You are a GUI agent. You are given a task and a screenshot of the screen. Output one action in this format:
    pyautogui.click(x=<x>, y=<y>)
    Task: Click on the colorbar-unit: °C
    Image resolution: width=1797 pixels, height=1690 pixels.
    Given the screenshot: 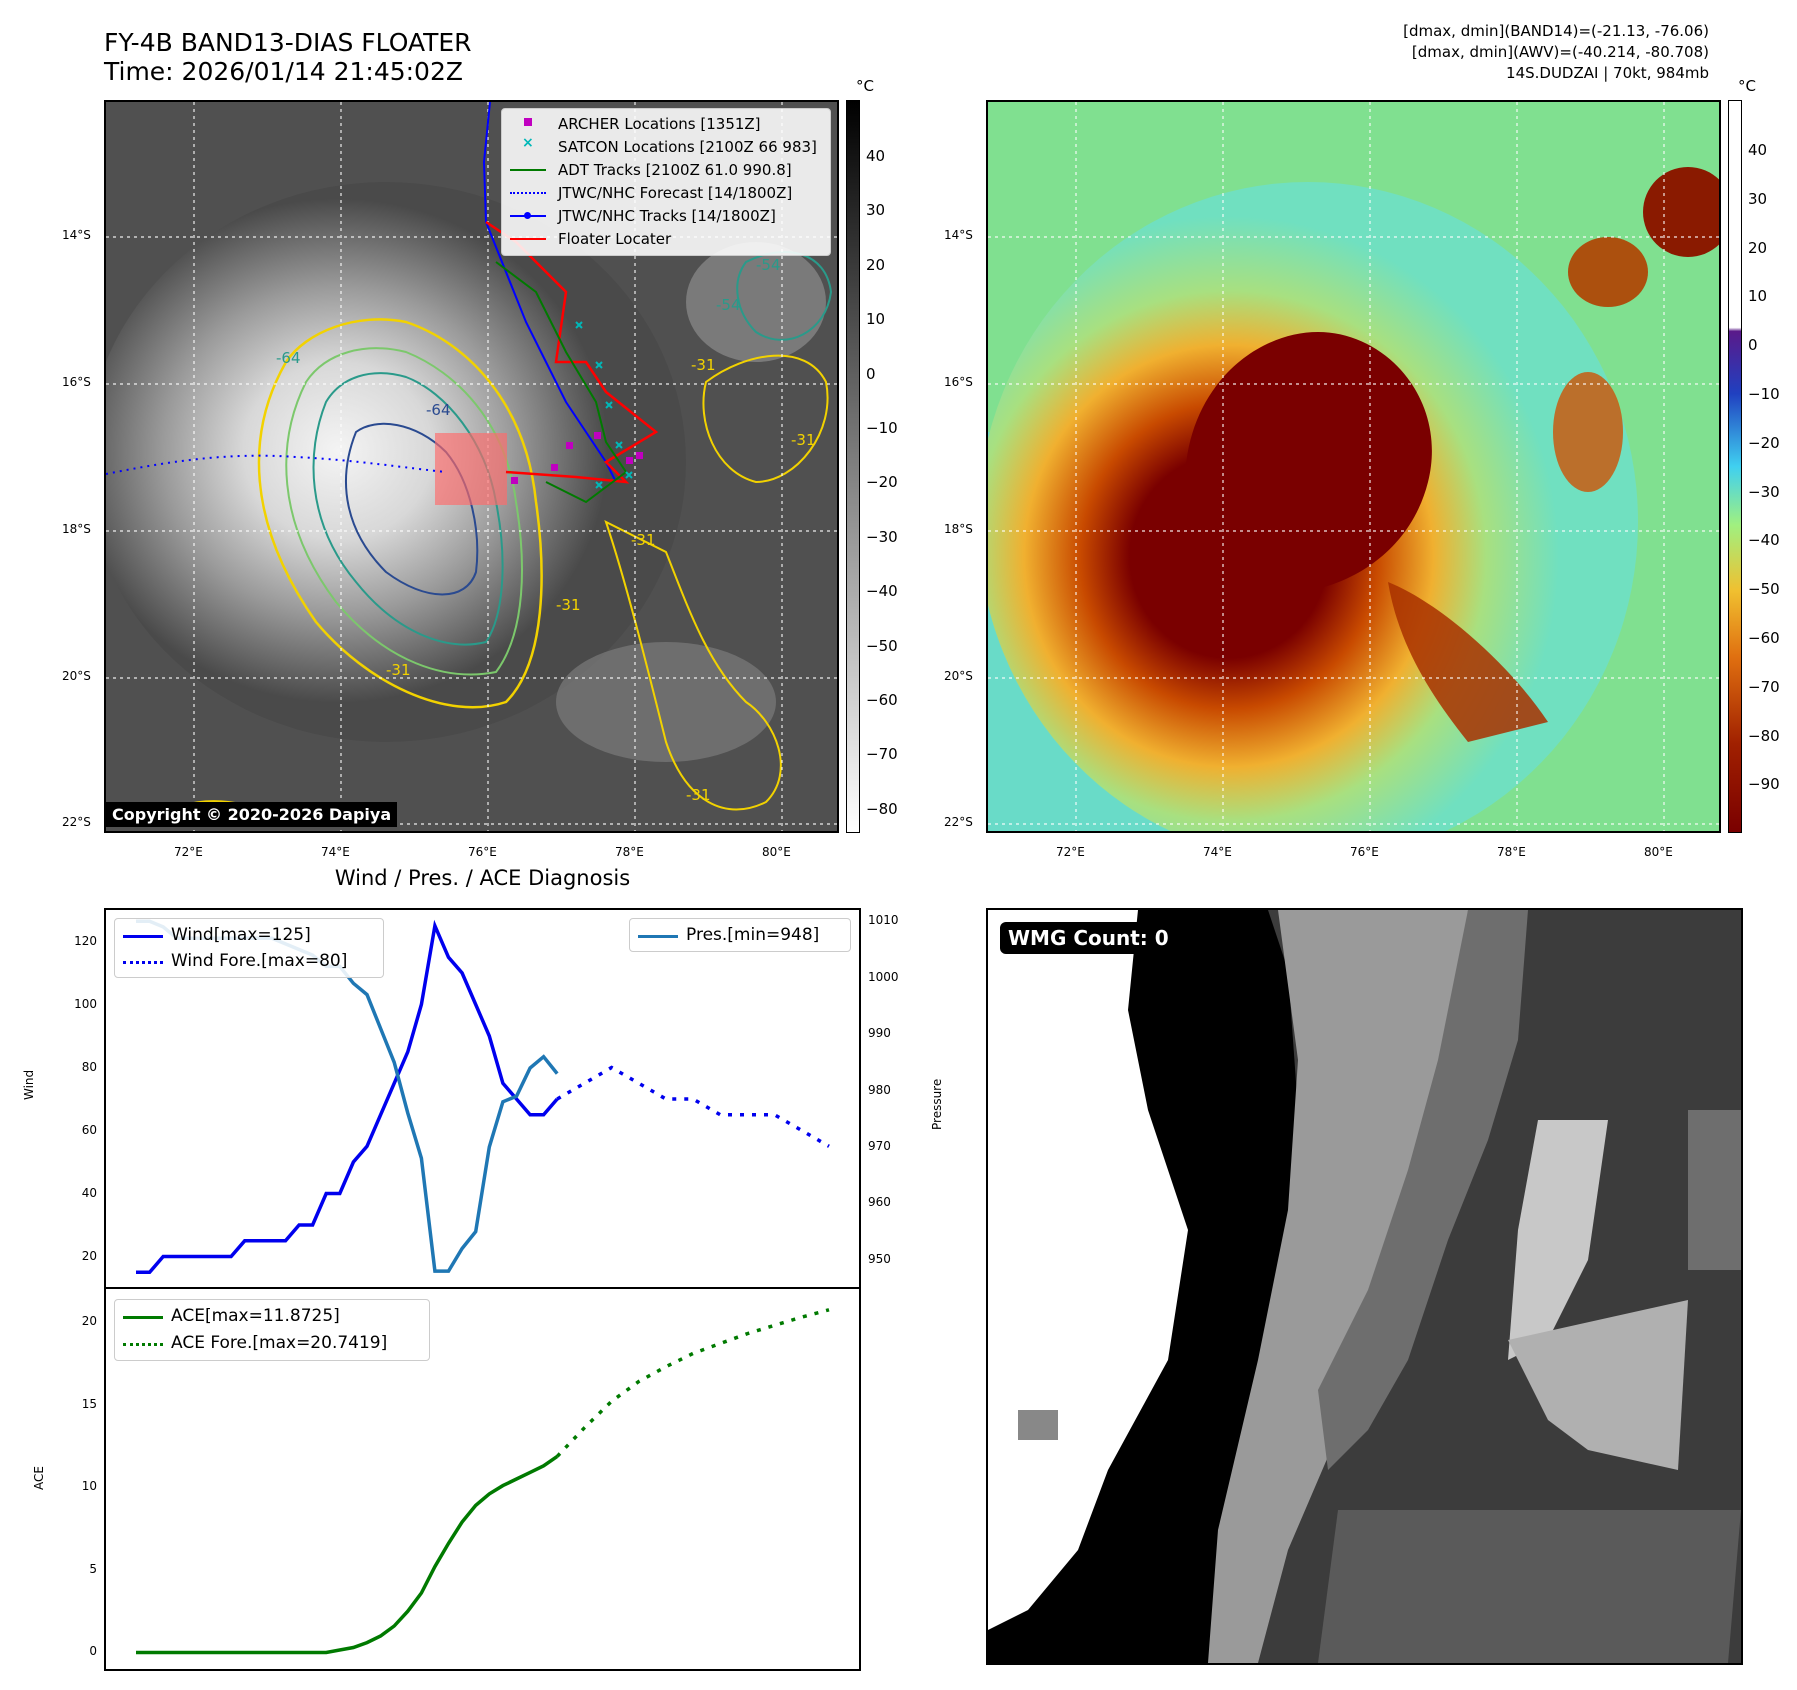 What is the action you would take?
    pyautogui.click(x=1747, y=86)
    